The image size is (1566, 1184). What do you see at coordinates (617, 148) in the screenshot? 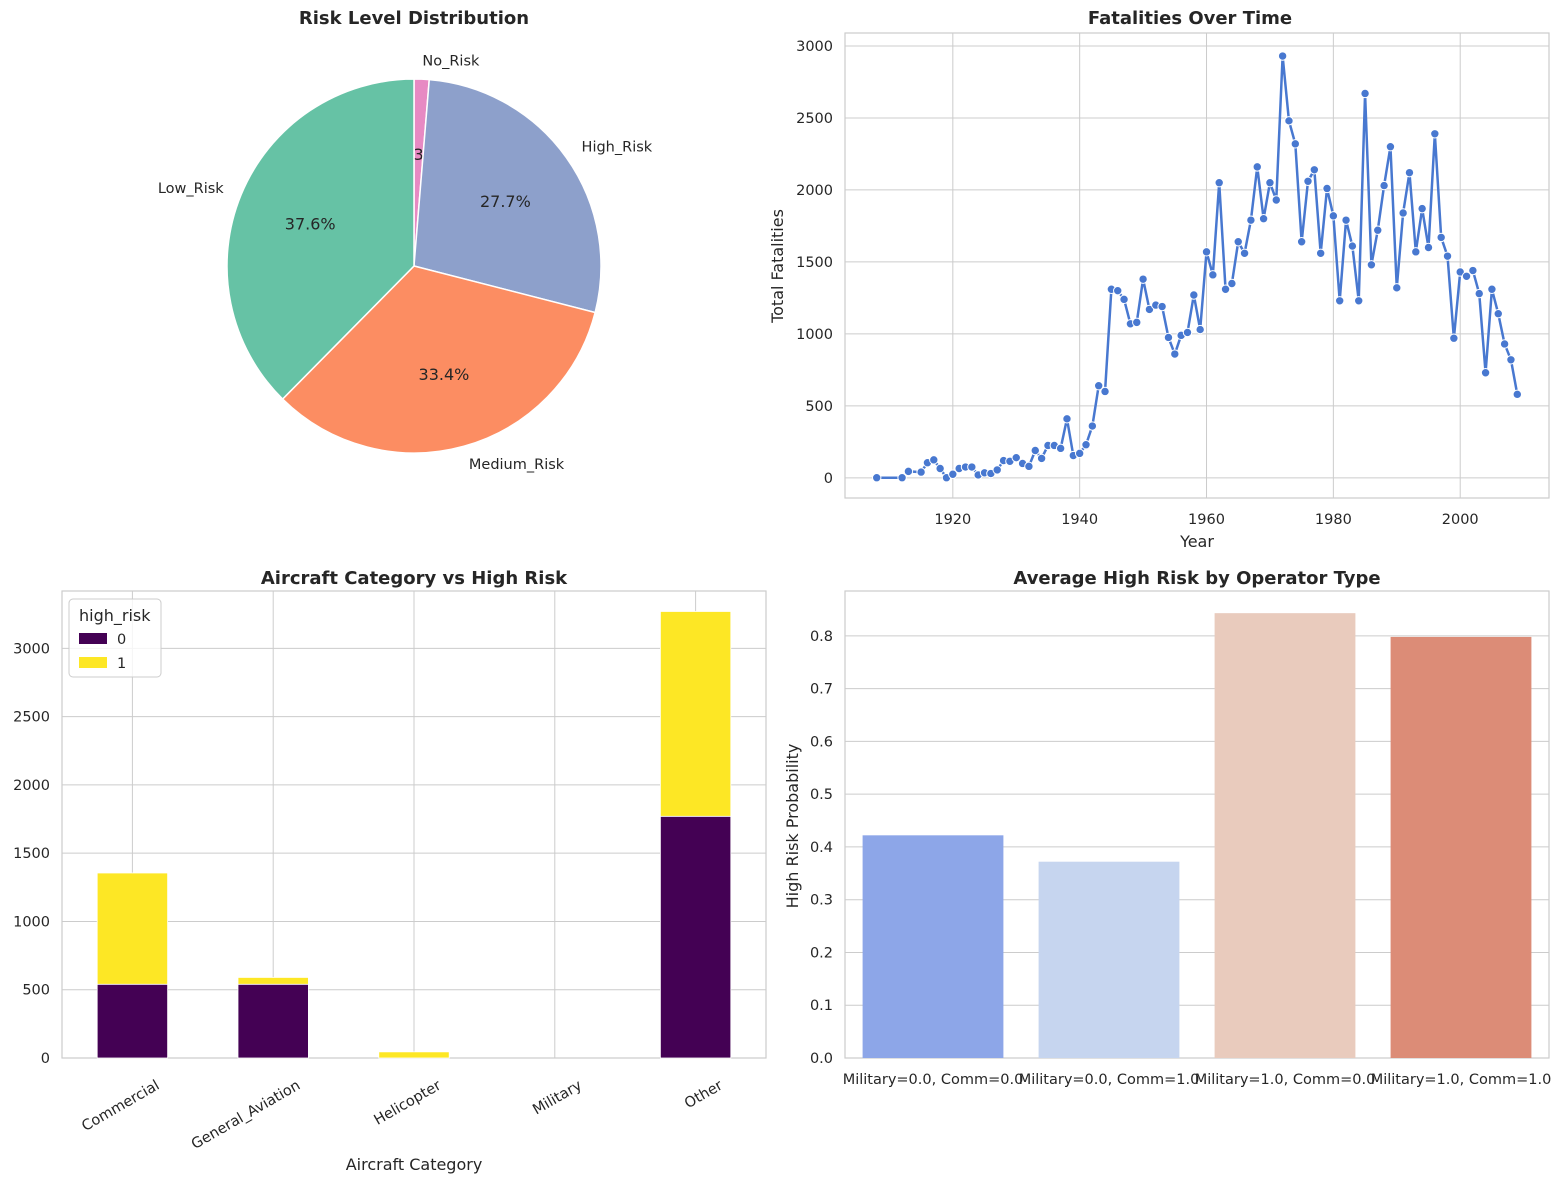
I see `pie-slice-label: High_Risk` at bounding box center [617, 148].